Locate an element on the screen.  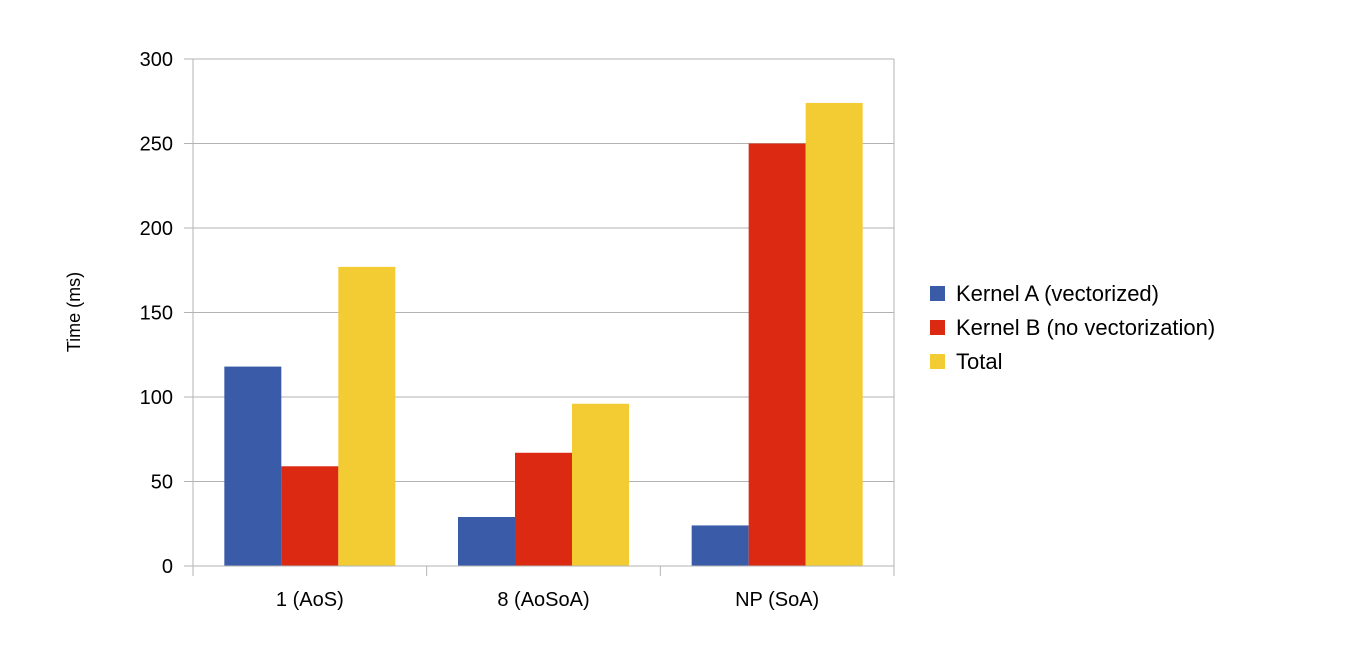
legend-label-1: Kernel B (no vectorization) is located at coordinates (1085, 327).